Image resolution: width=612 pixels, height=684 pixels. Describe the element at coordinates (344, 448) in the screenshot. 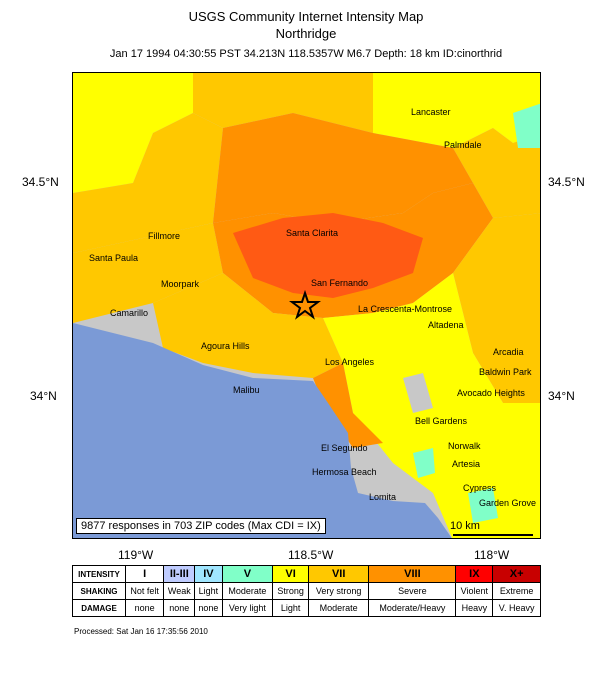

I see `place-label: El Segundo` at that location.